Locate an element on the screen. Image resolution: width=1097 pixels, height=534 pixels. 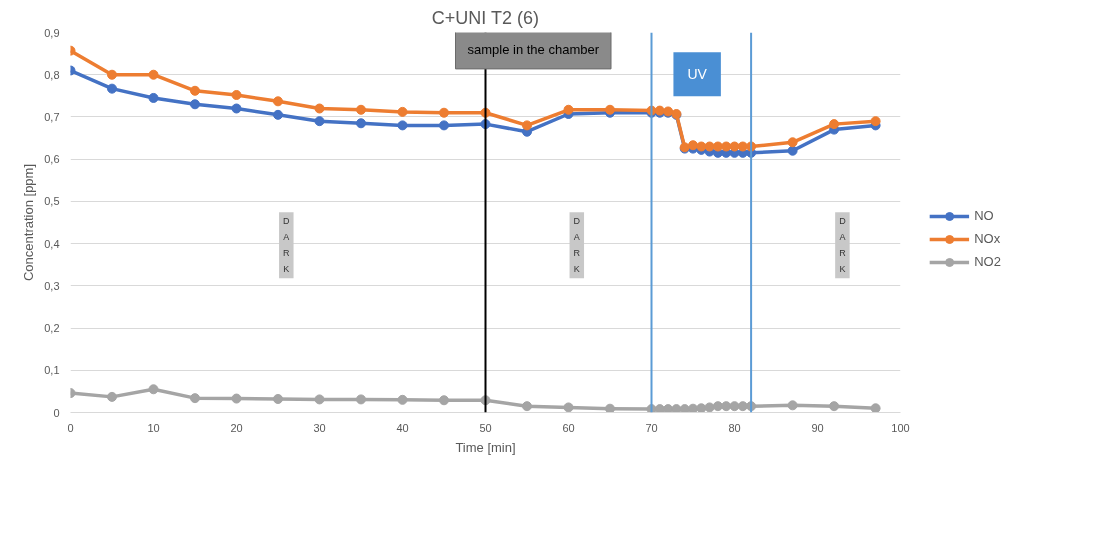
x-tick-label: 0 is located at coordinates (70, 427).